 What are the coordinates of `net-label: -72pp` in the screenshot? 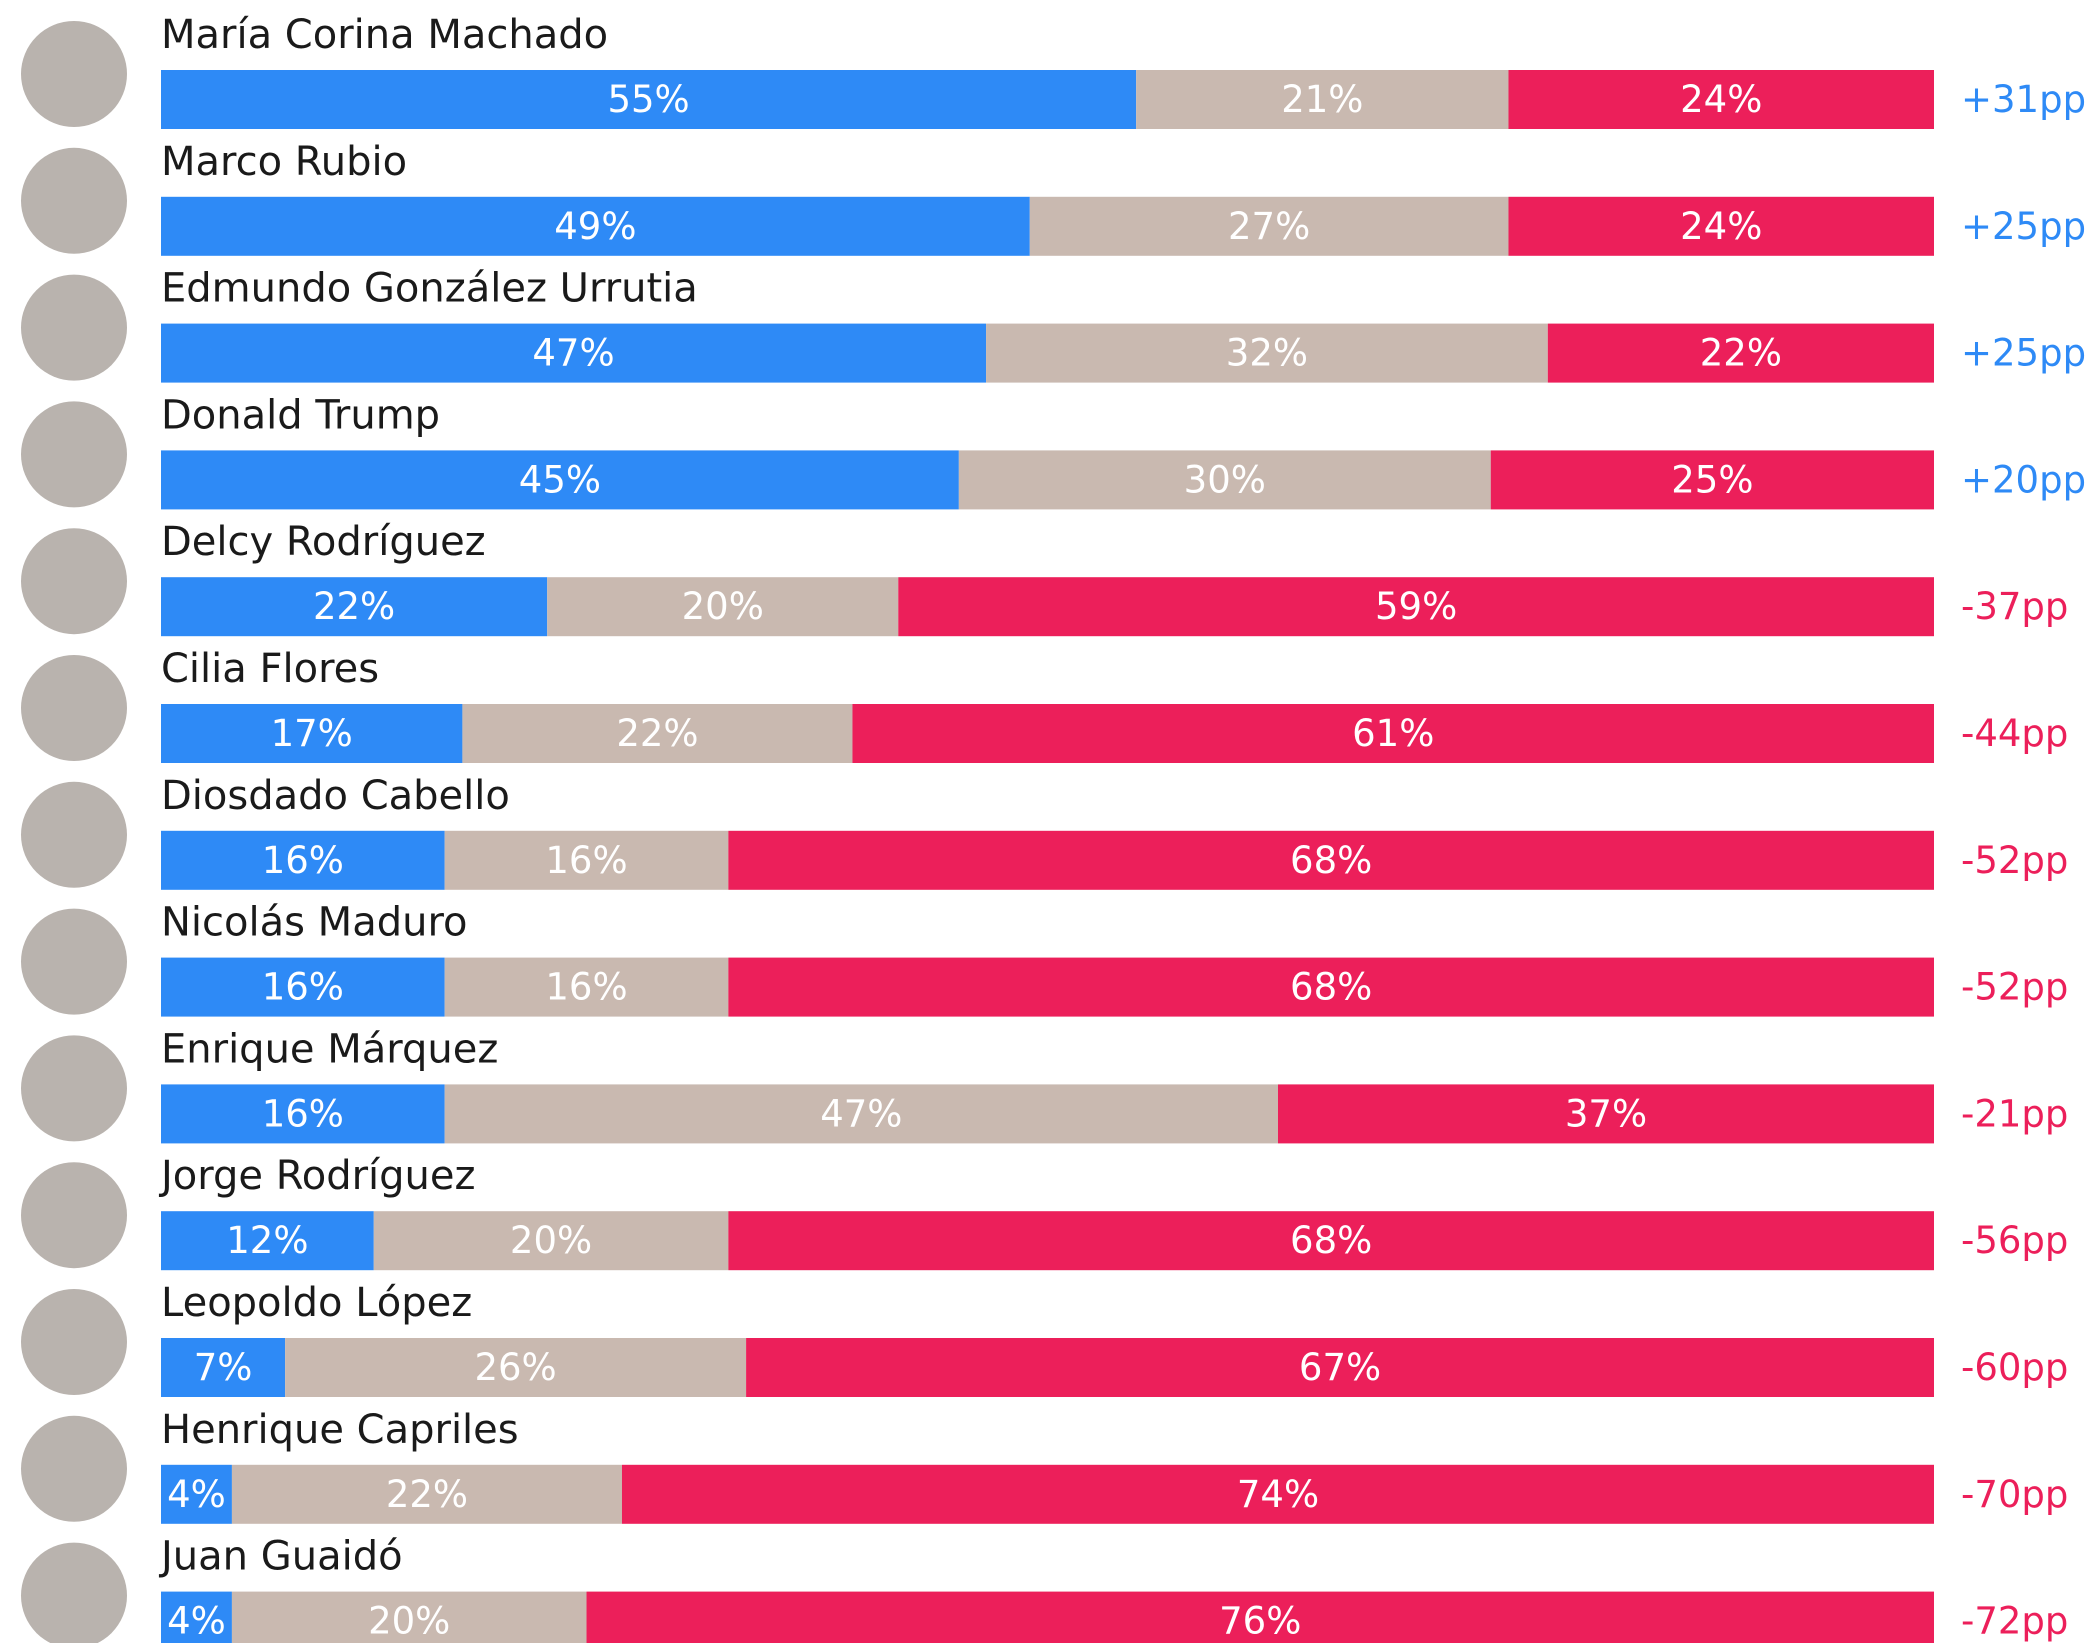 It's located at (2014, 1621).